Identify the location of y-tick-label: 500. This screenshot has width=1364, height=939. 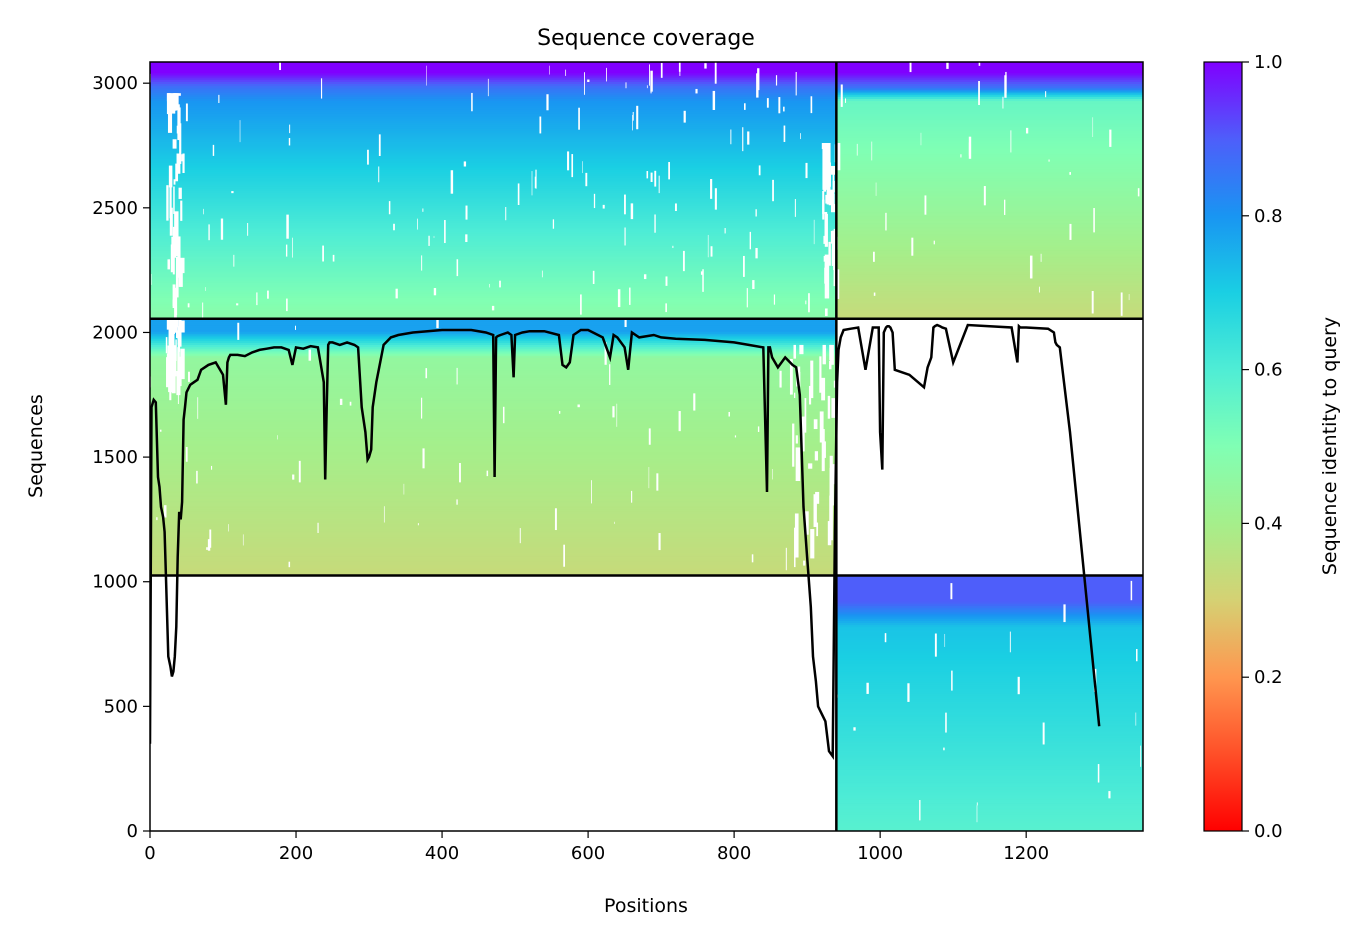
(121, 706).